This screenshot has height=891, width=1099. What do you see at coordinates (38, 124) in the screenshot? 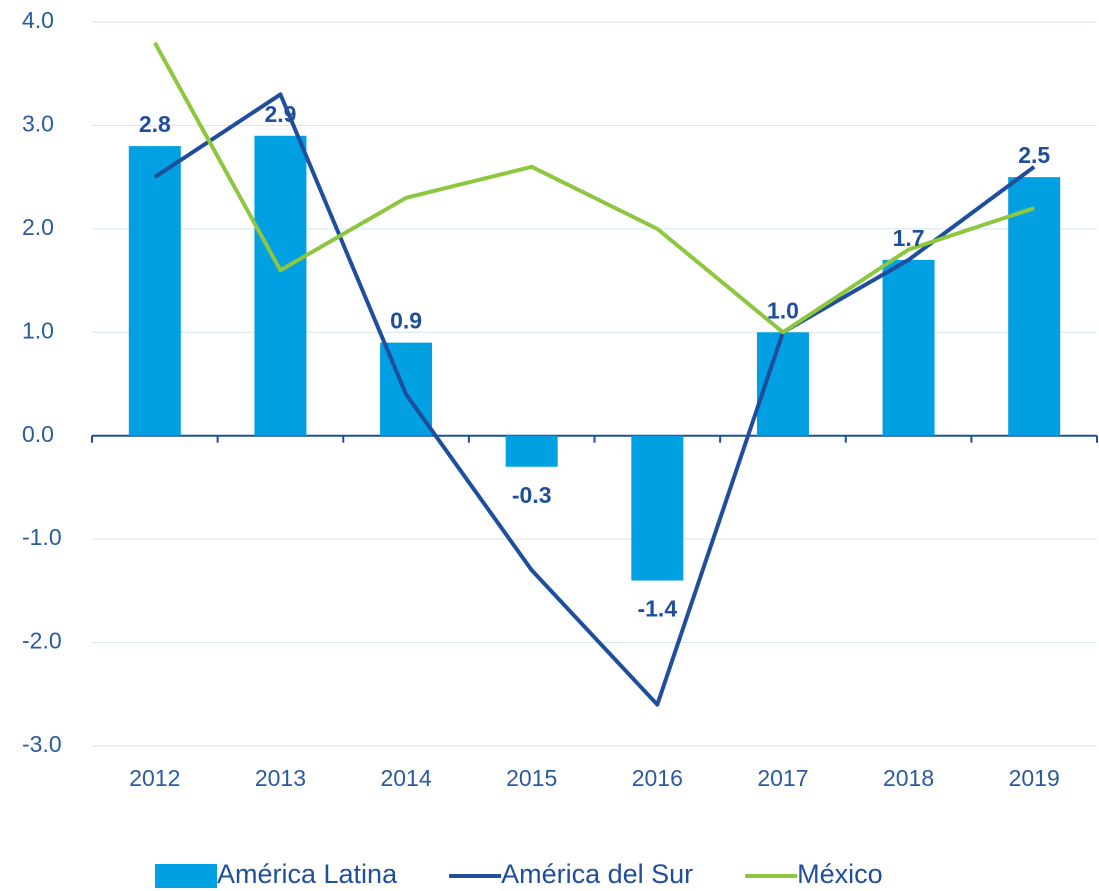
I see `y-tick-label: 3.0` at bounding box center [38, 124].